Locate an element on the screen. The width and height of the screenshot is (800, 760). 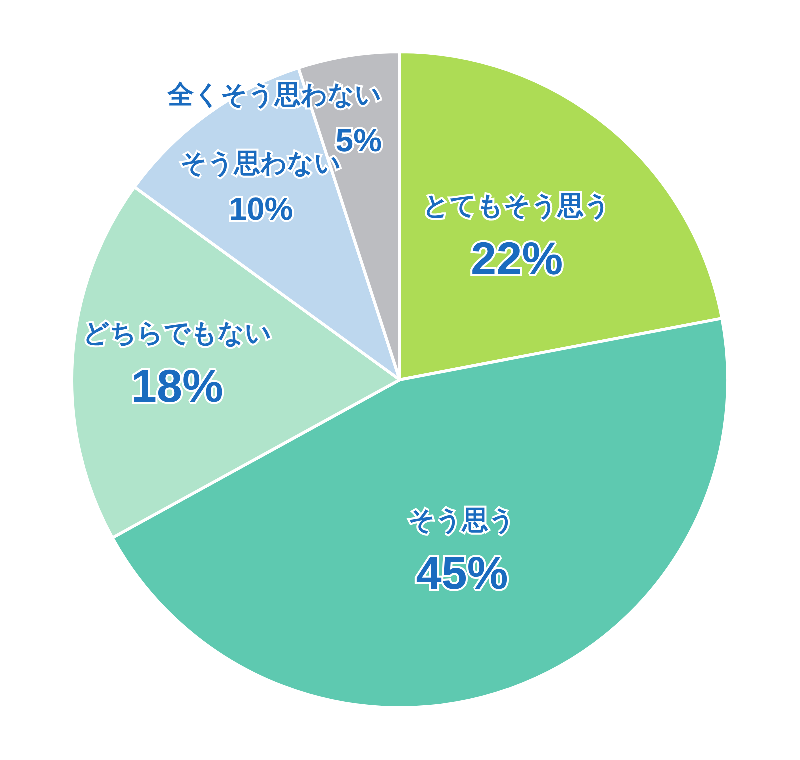
data-label: 18% is located at coordinates (177, 386).